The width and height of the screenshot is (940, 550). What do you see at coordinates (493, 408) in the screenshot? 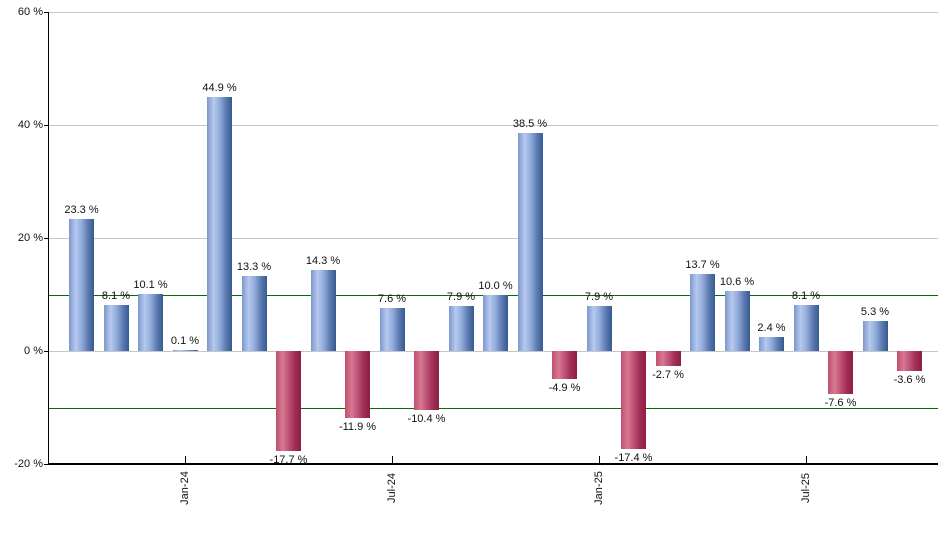
I see `reference-line` at bounding box center [493, 408].